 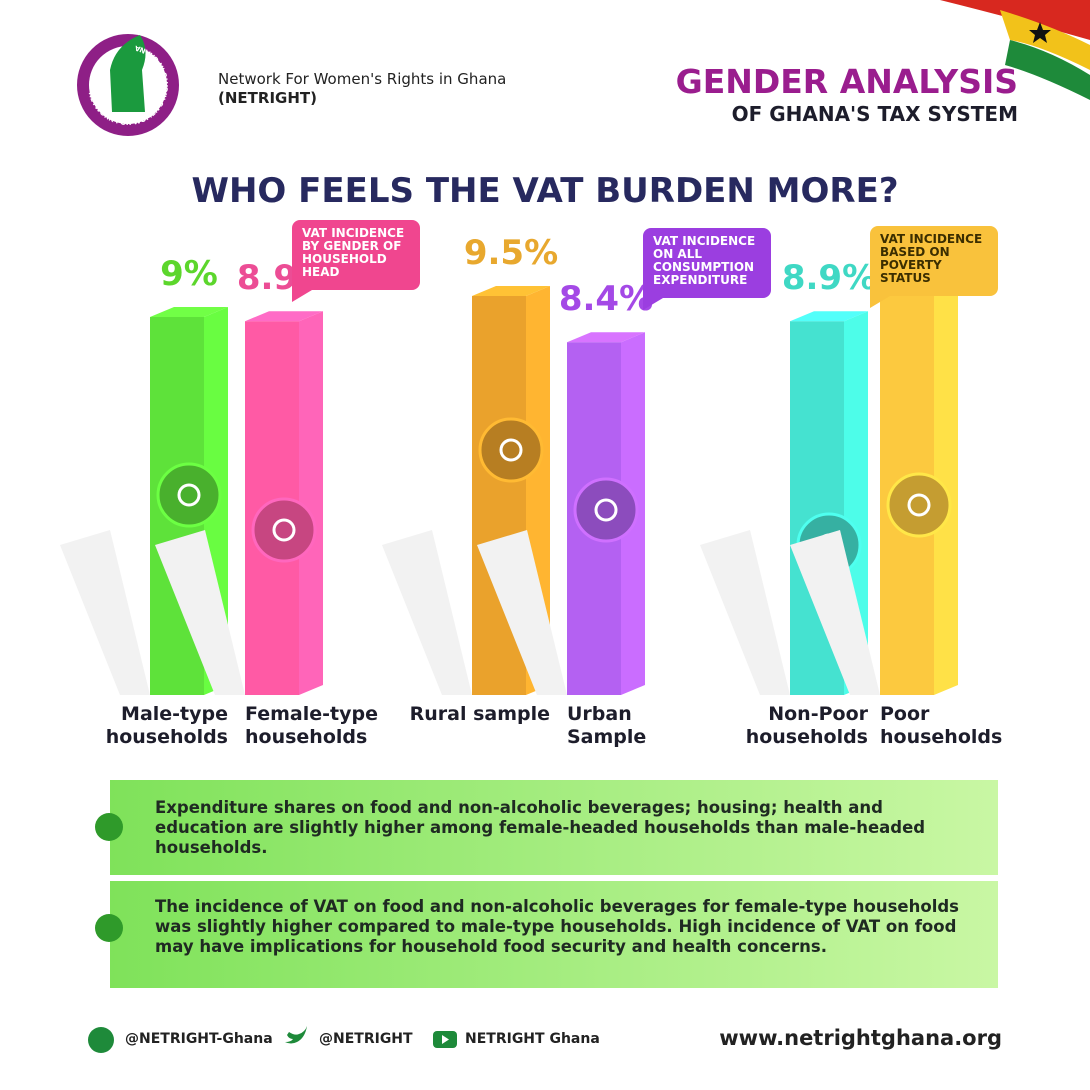 I want to click on category-label: Rural sample, so click(x=479, y=714).